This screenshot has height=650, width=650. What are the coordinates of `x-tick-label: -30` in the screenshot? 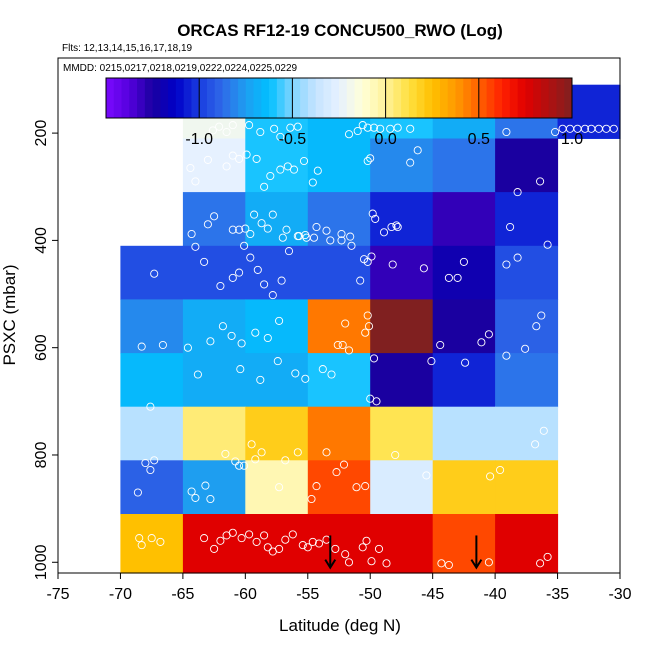 It's located at (619, 594).